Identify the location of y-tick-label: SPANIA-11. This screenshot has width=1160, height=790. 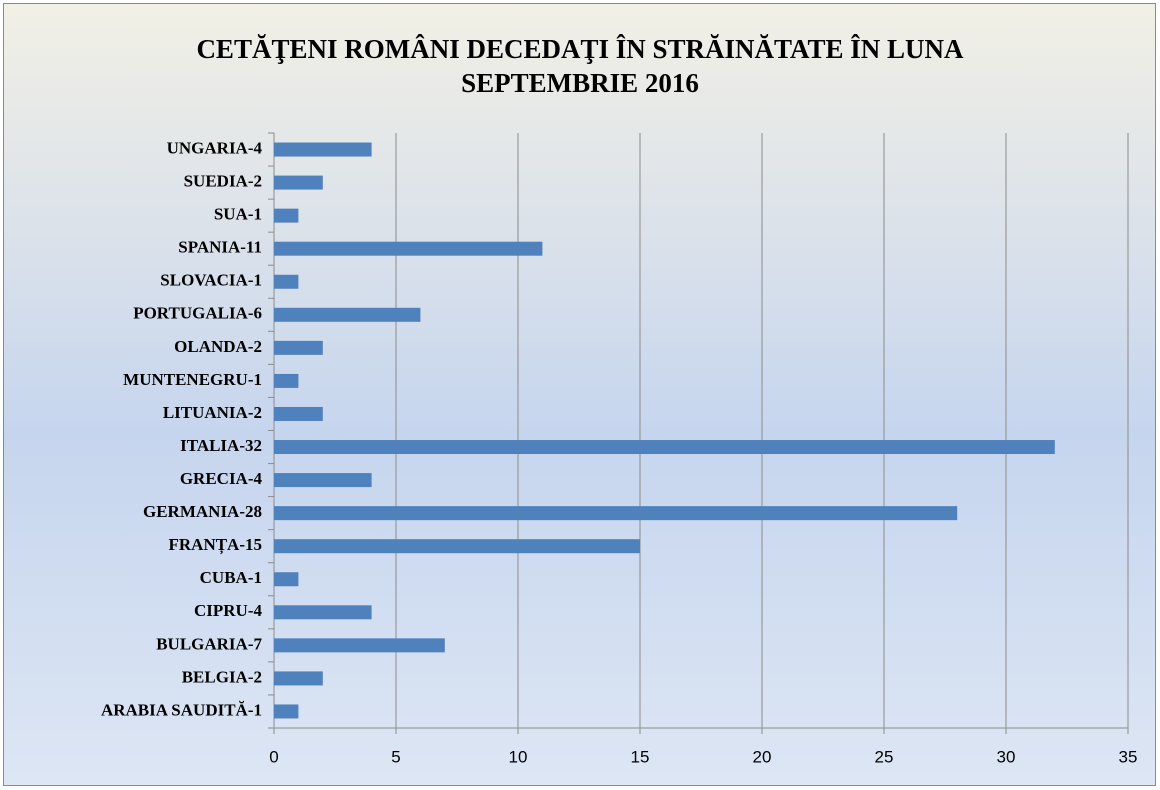
(220, 247).